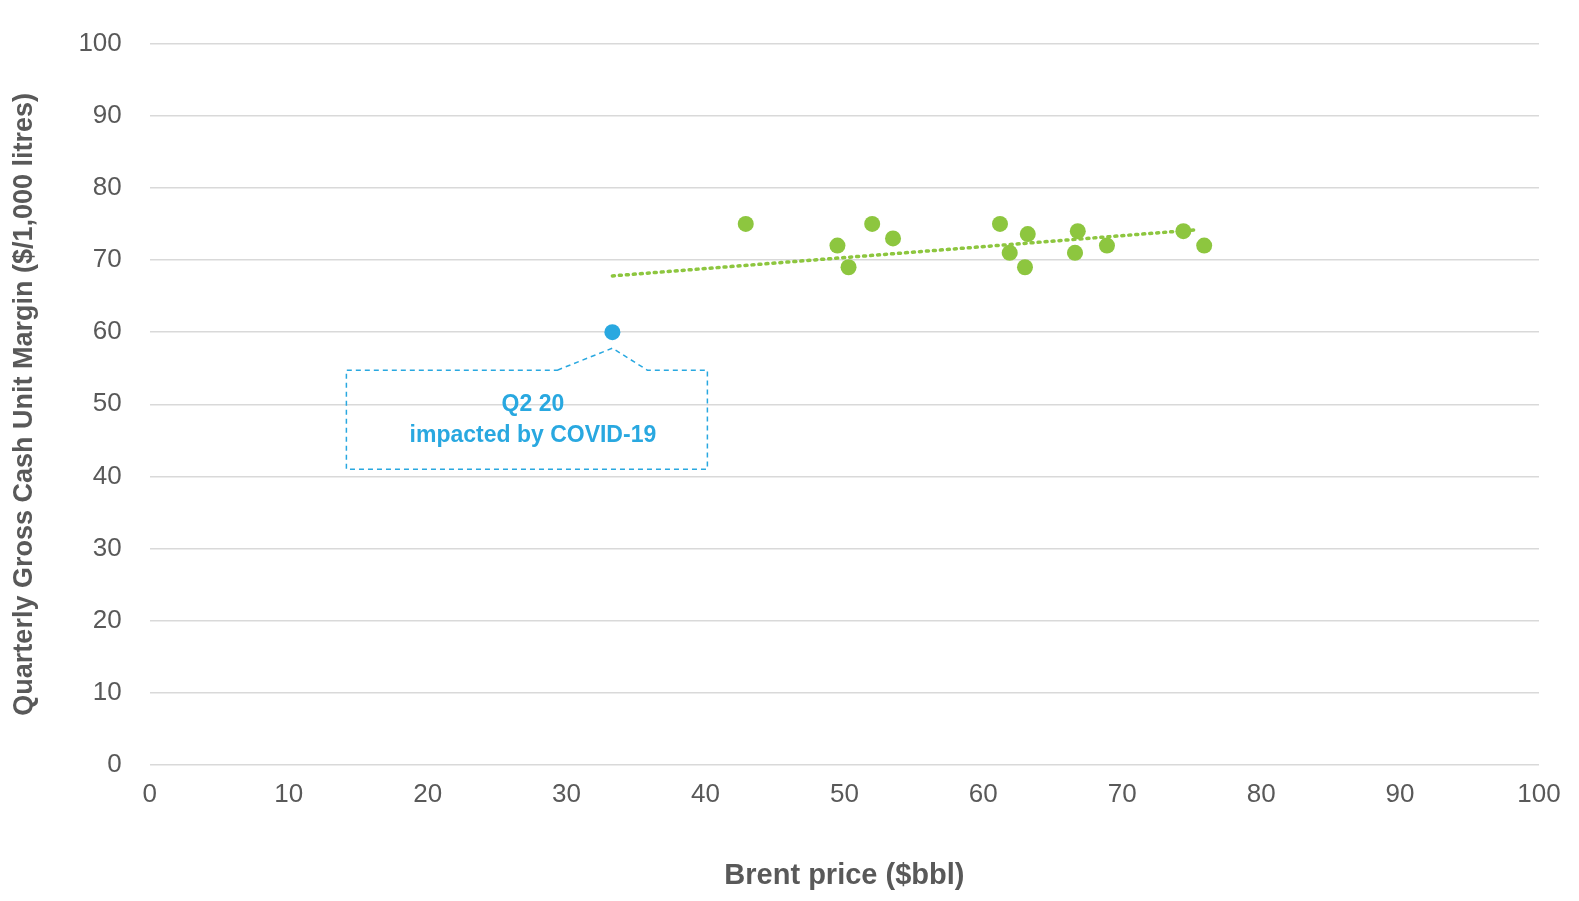 The height and width of the screenshot is (901, 1579). Describe the element at coordinates (150, 792) in the screenshot. I see `x-tick-label: 0` at that location.